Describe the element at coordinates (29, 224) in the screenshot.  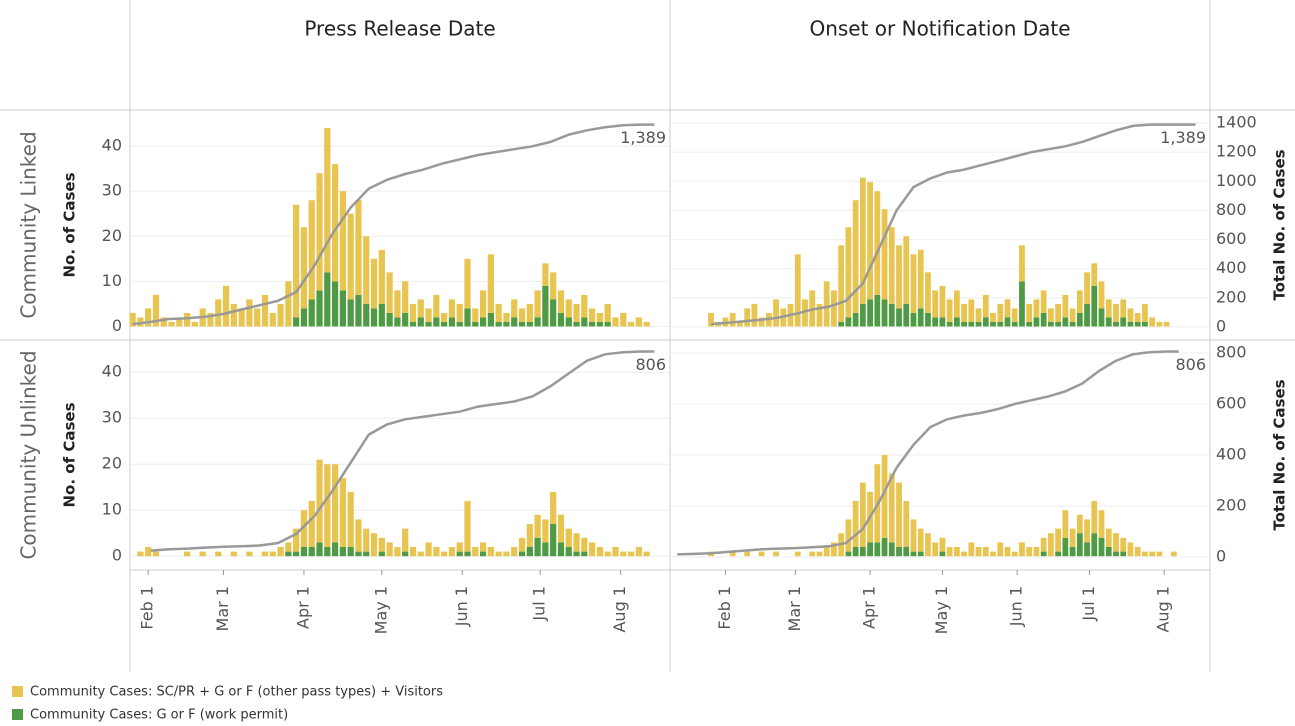
I see `row-label: Community Linked` at that location.